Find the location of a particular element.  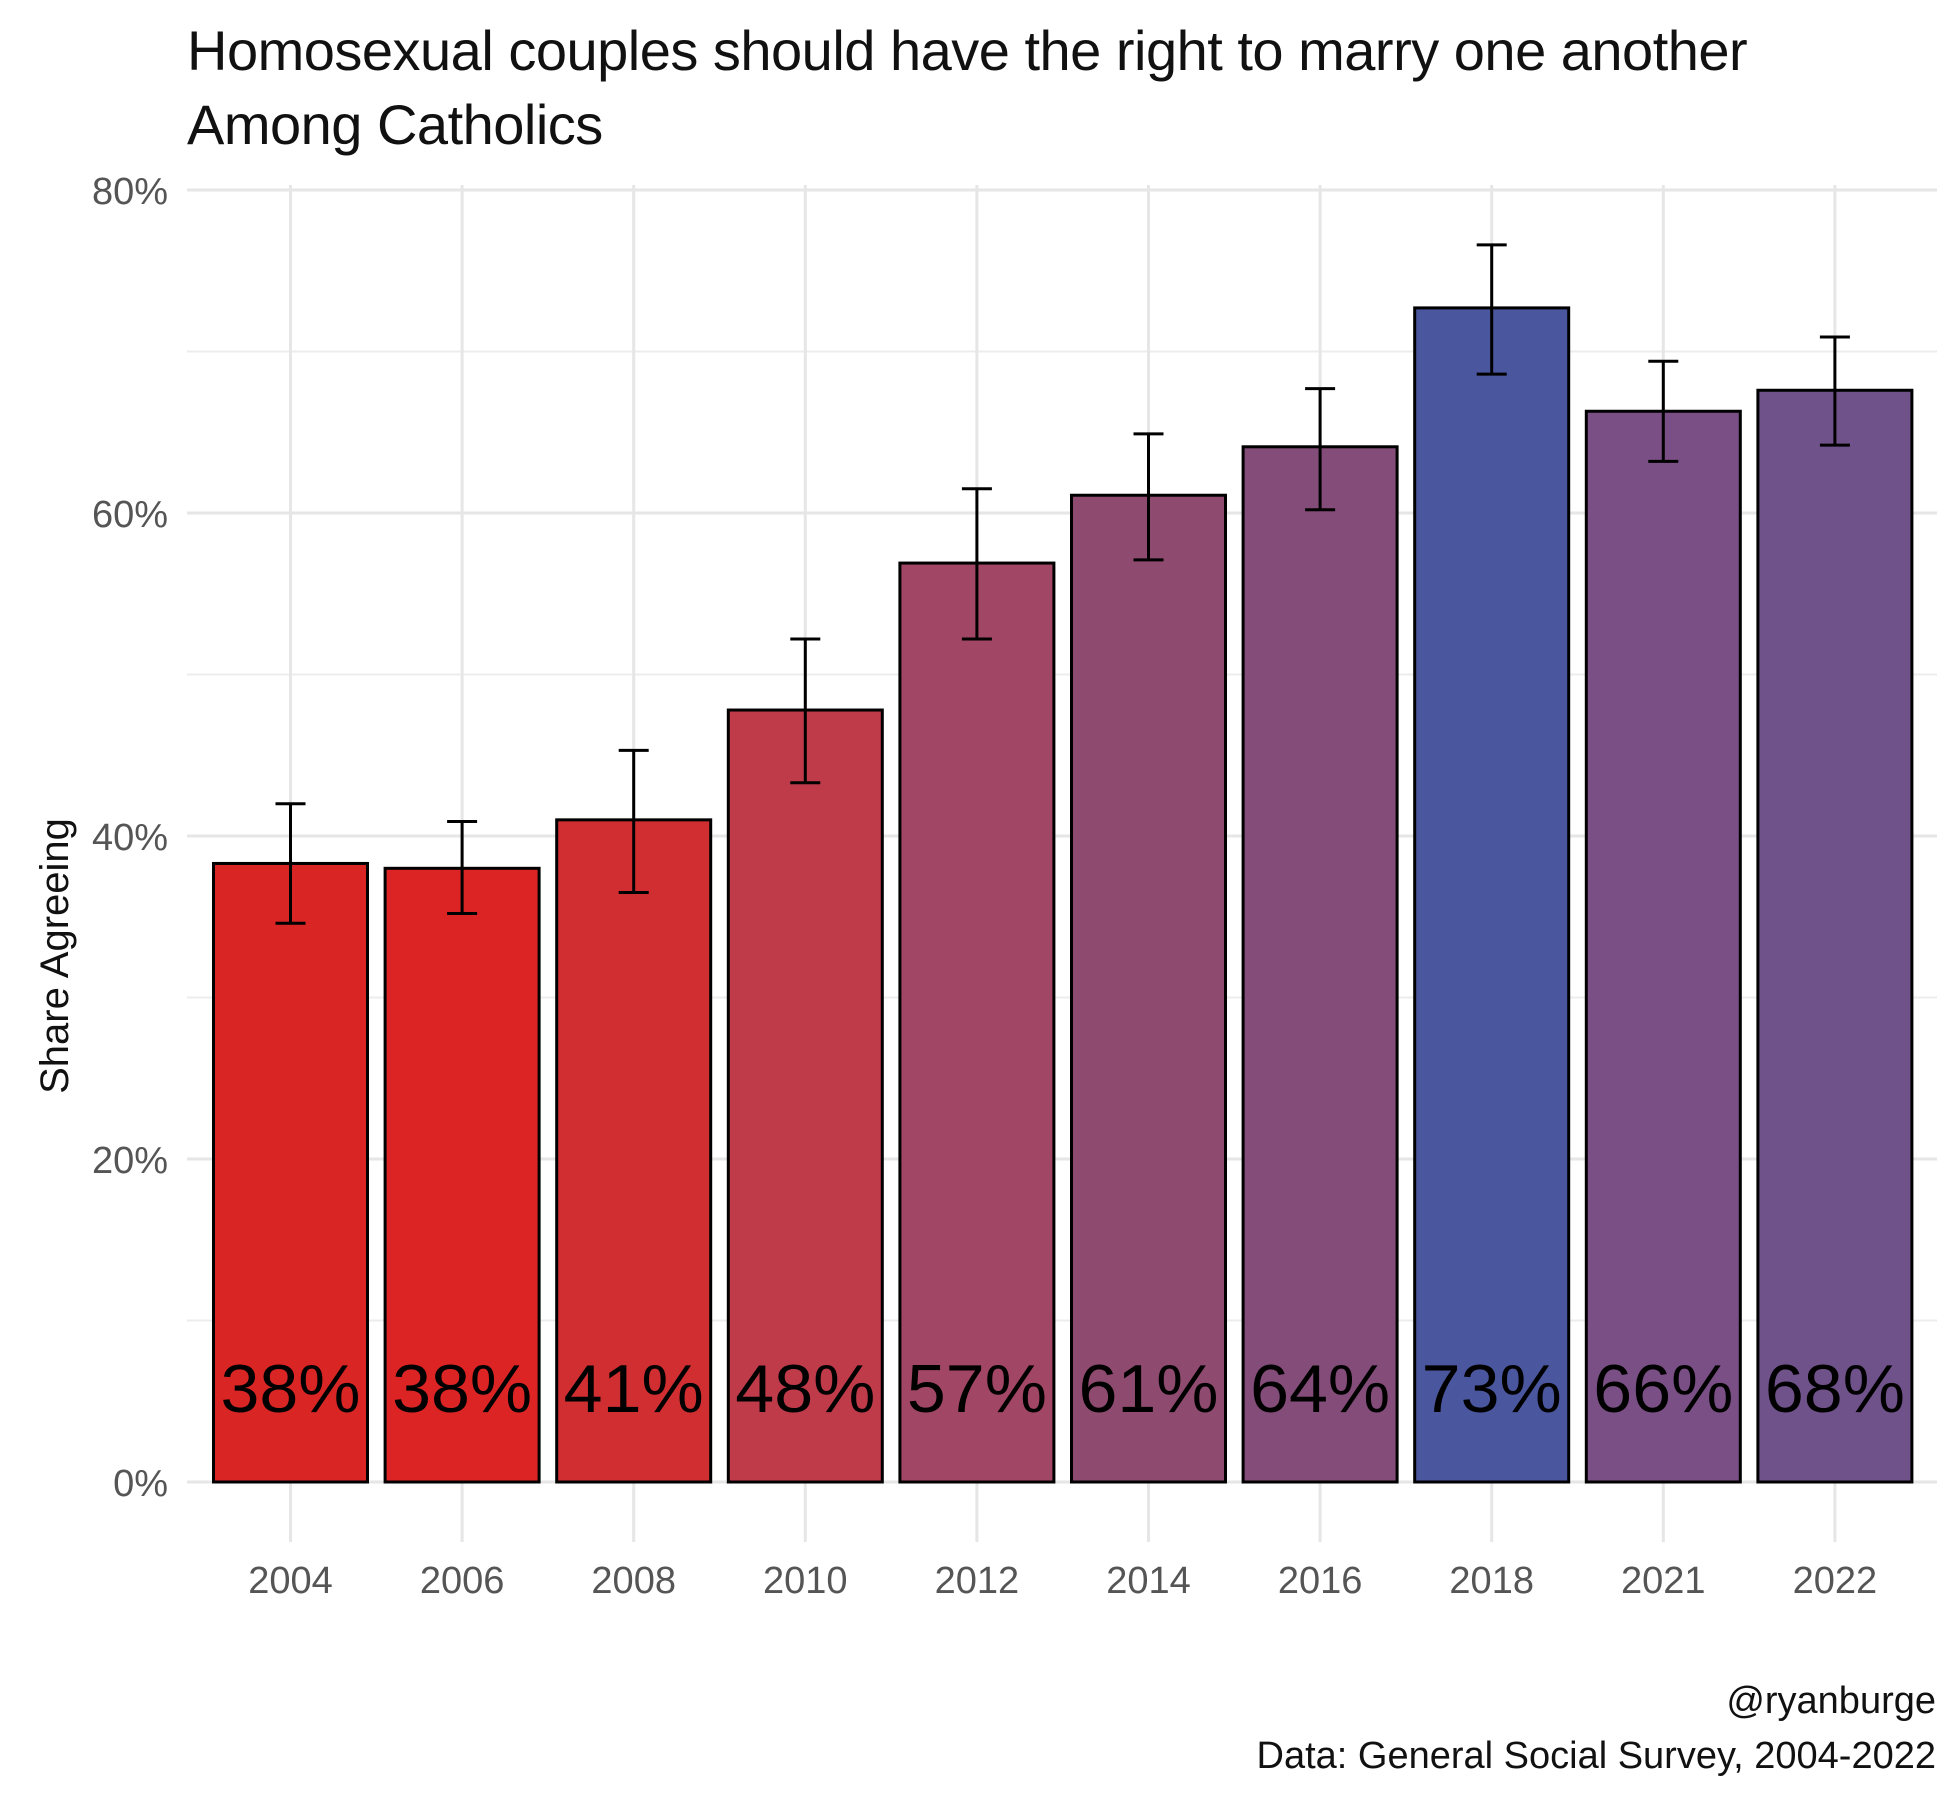

x-axis-ticks: 2004 2006 2008 2010 2012 2014 2016 2018 2021 2022 is located at coordinates (1062, 1581).